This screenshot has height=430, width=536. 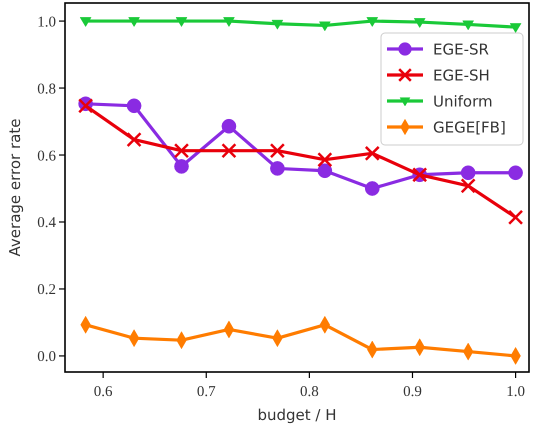 What do you see at coordinates (515, 392) in the screenshot?
I see `x-tick-label: 1.0` at bounding box center [515, 392].